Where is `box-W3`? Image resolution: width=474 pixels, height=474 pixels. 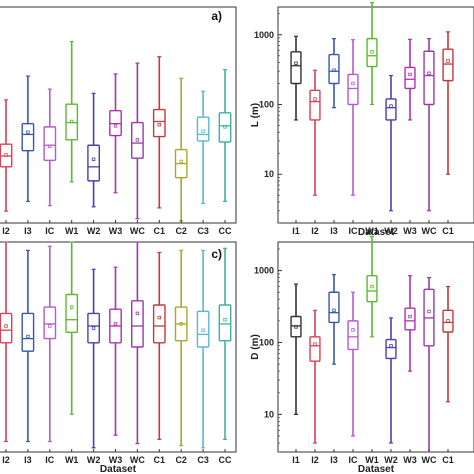 box-W3 is located at coordinates (410, 323).